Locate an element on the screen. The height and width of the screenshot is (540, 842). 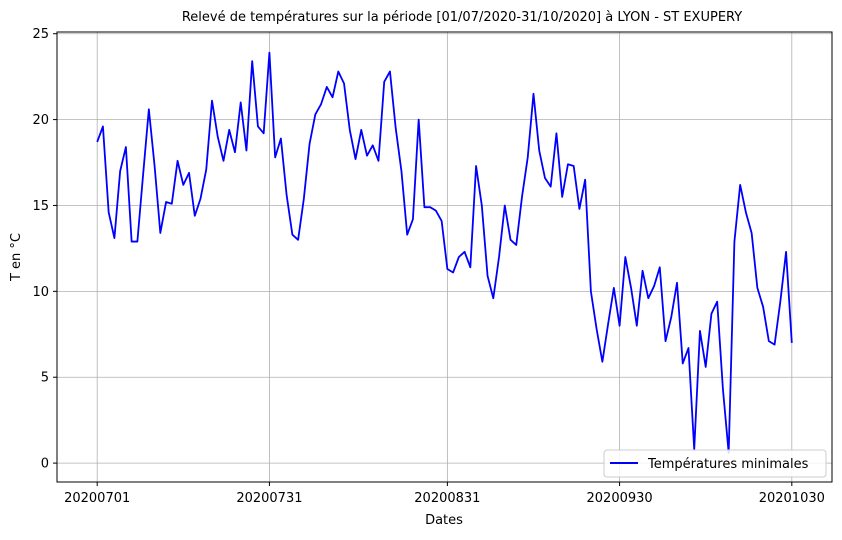
y-tick-label: 10 is located at coordinates (40, 292).